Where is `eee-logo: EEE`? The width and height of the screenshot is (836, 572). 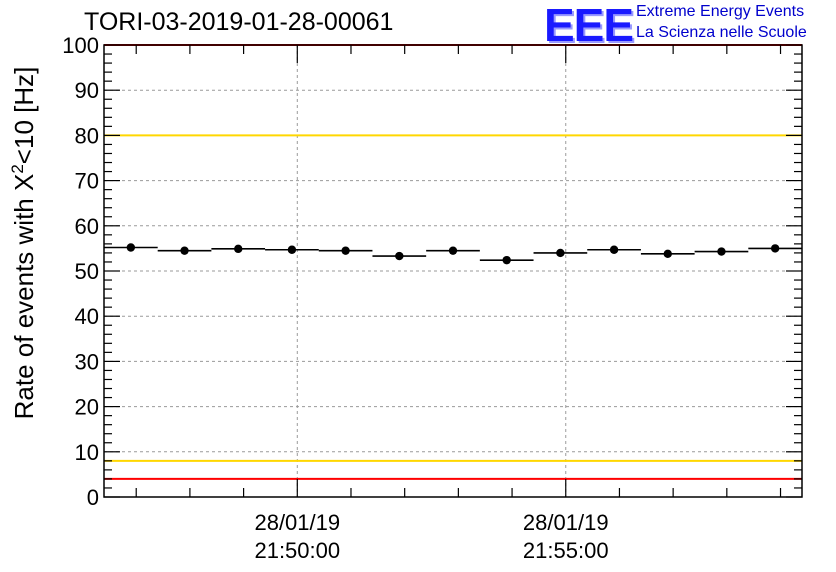 eee-logo: EEE is located at coordinates (589, 25).